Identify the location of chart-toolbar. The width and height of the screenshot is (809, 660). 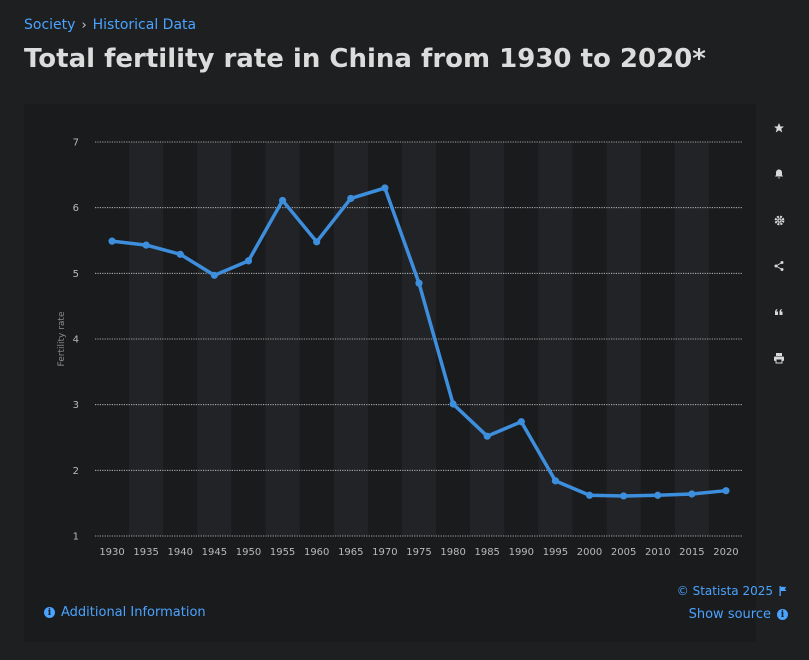
(779, 243).